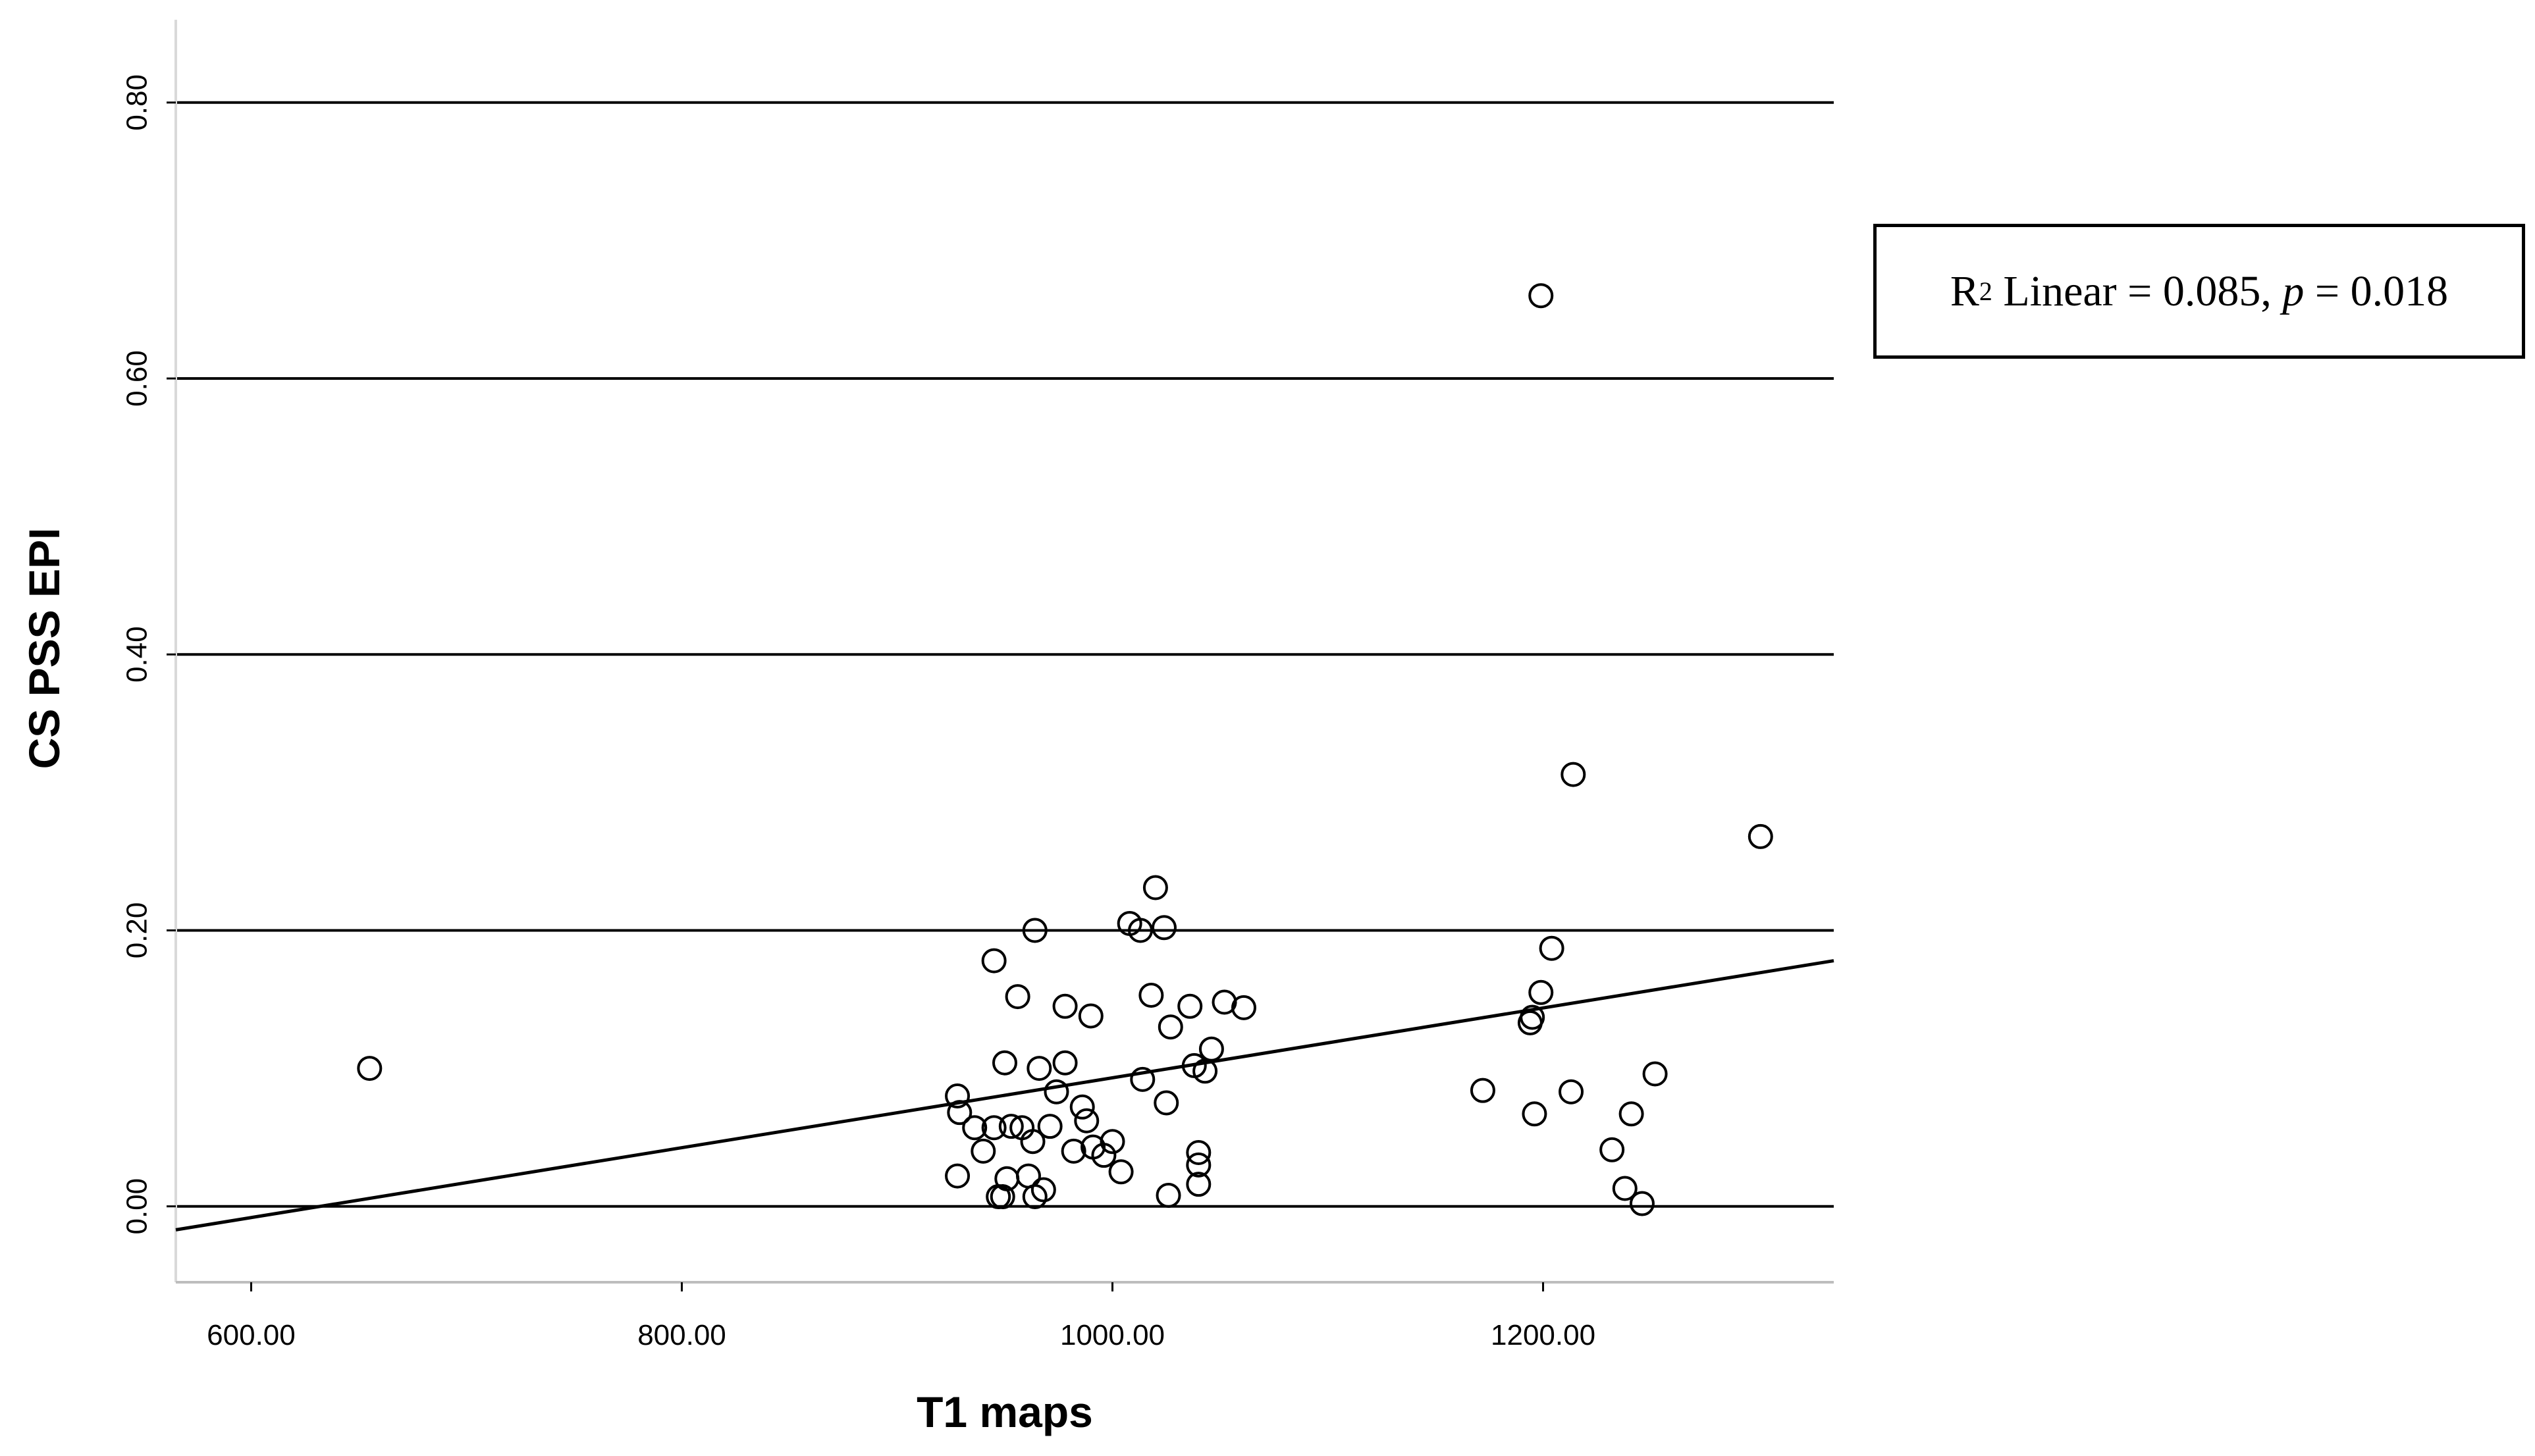 Image resolution: width=2535 pixels, height=1456 pixels. What do you see at coordinates (136, 378) in the screenshot?
I see `y-tick-label-3: 0.60` at bounding box center [136, 378].